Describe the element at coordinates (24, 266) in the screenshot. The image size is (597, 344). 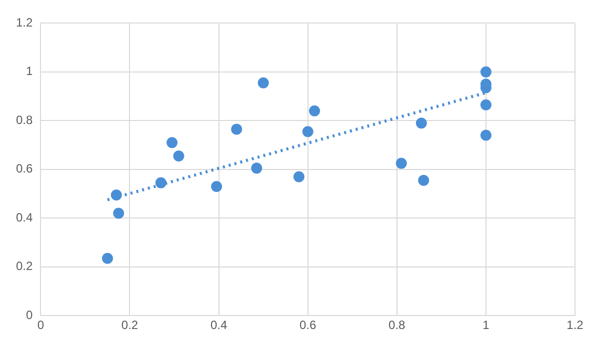
I see `y-tick-label: 0.2` at that location.